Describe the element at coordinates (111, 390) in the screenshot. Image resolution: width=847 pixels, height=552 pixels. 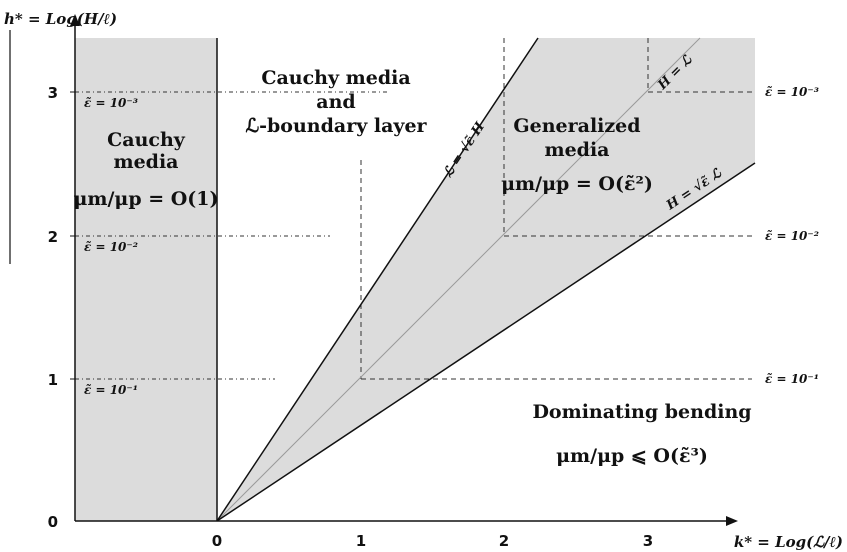
I see `eps-left-1: ε̃ = 10⁻¹` at that location.